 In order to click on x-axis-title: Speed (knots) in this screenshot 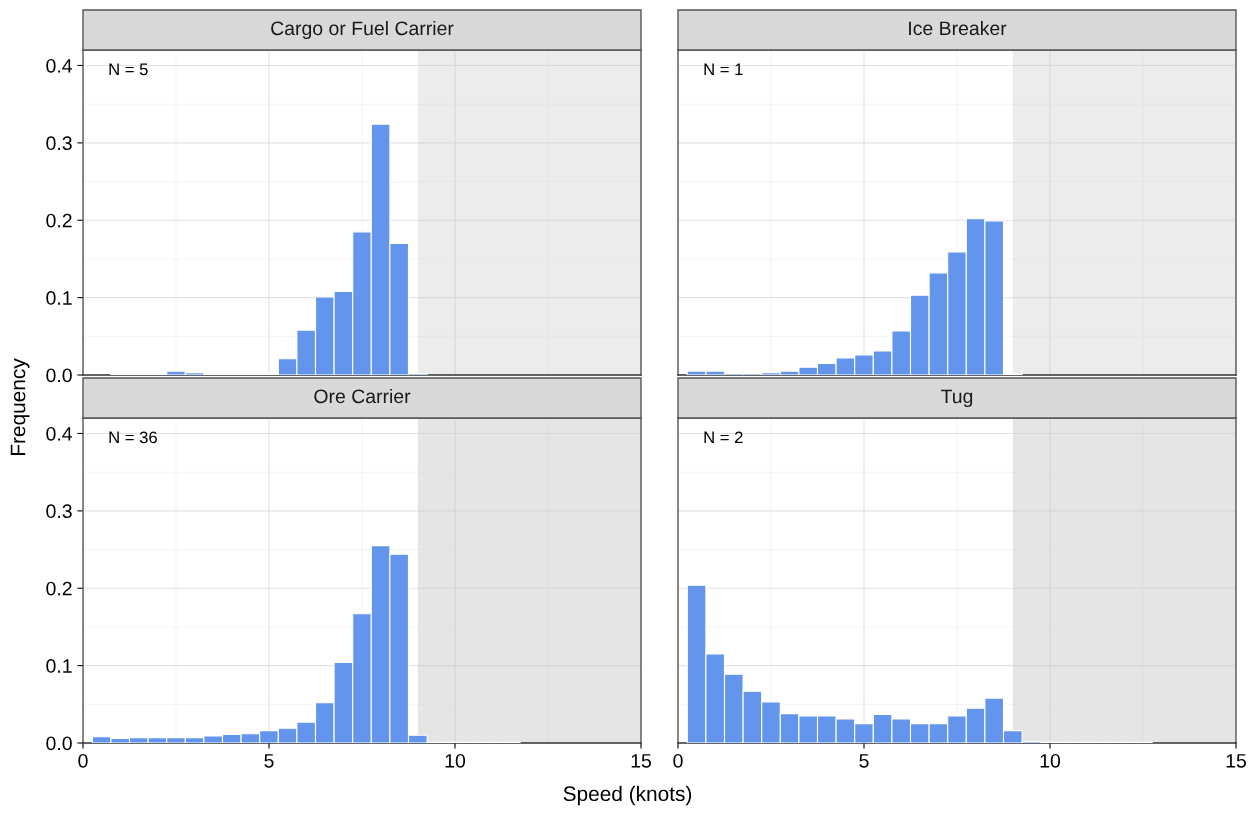, I will do `click(627, 795)`.